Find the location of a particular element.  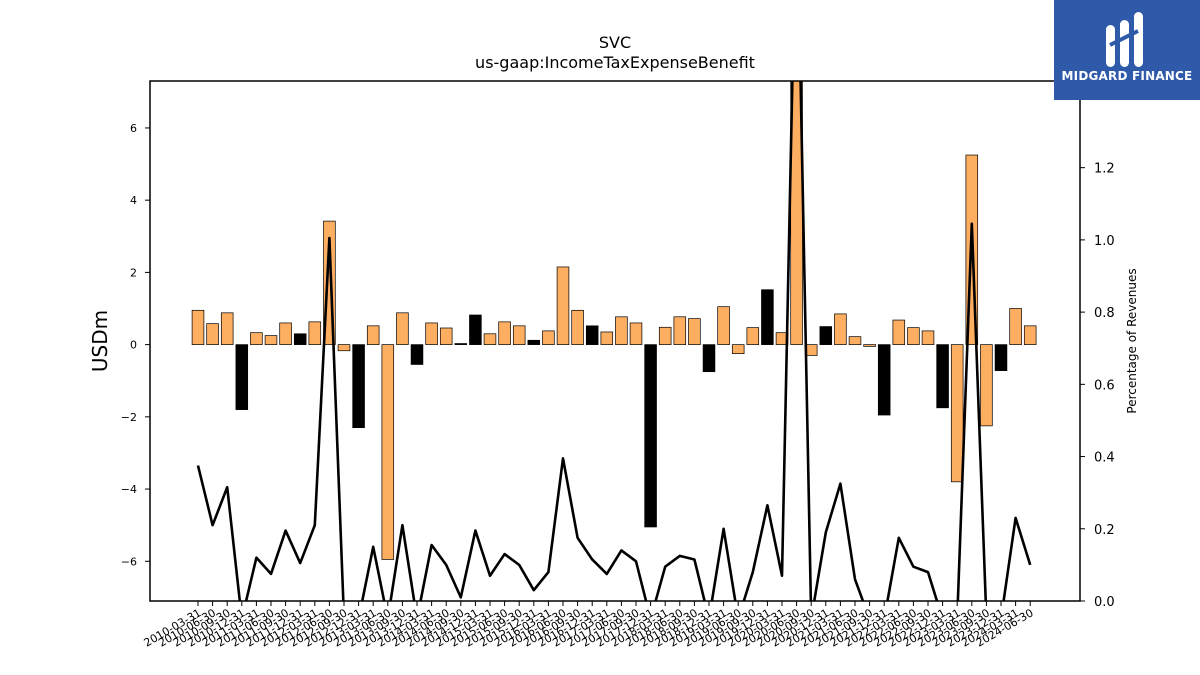

y-tick-label: 0 is located at coordinates (133, 345).